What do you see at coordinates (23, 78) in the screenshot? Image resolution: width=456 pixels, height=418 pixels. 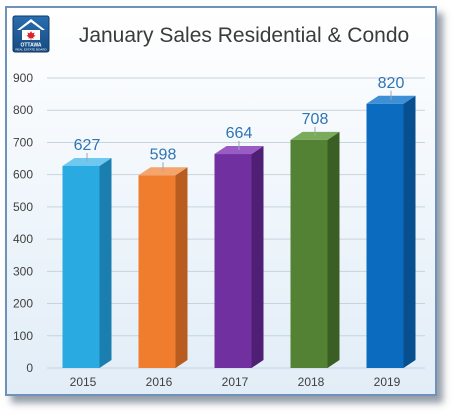 I see `y-tick-label: 900` at bounding box center [23, 78].